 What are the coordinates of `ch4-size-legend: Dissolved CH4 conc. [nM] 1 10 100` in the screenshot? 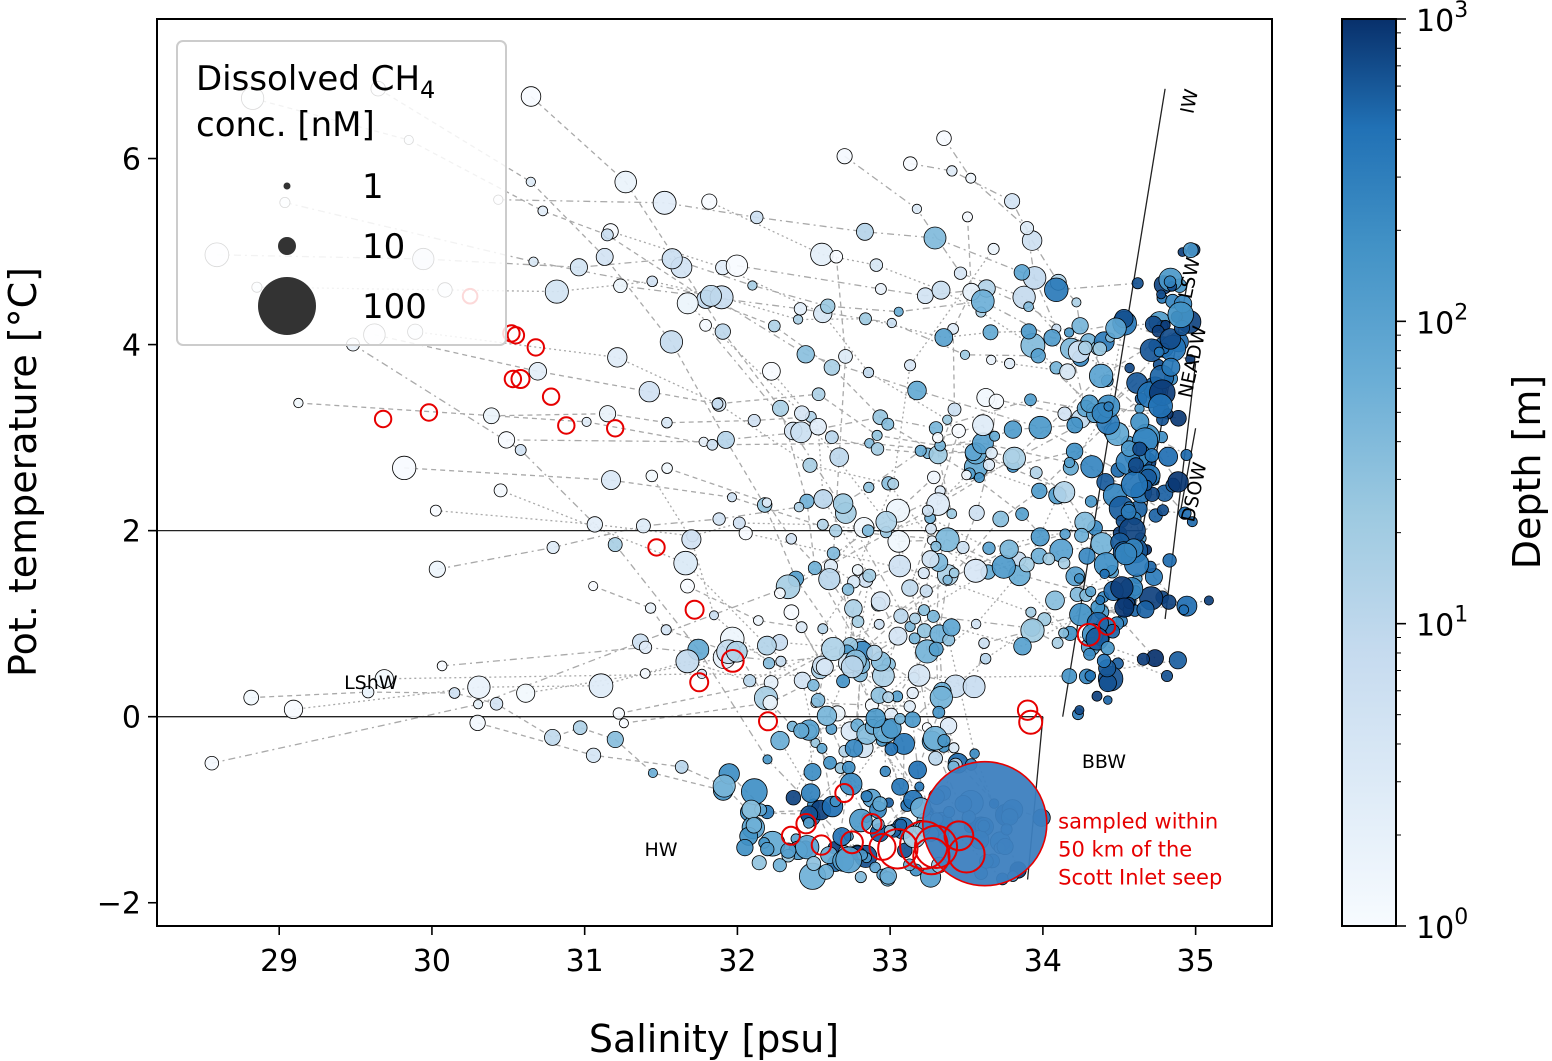 It's located at (341, 193).